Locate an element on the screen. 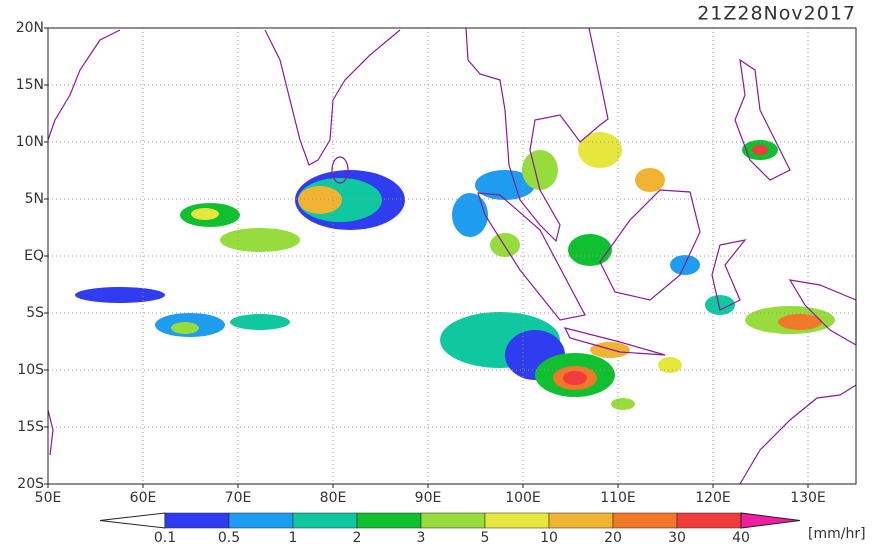 Image resolution: width=880 pixels, height=544 pixels. coast-sri-lanka is located at coordinates (340, 170).